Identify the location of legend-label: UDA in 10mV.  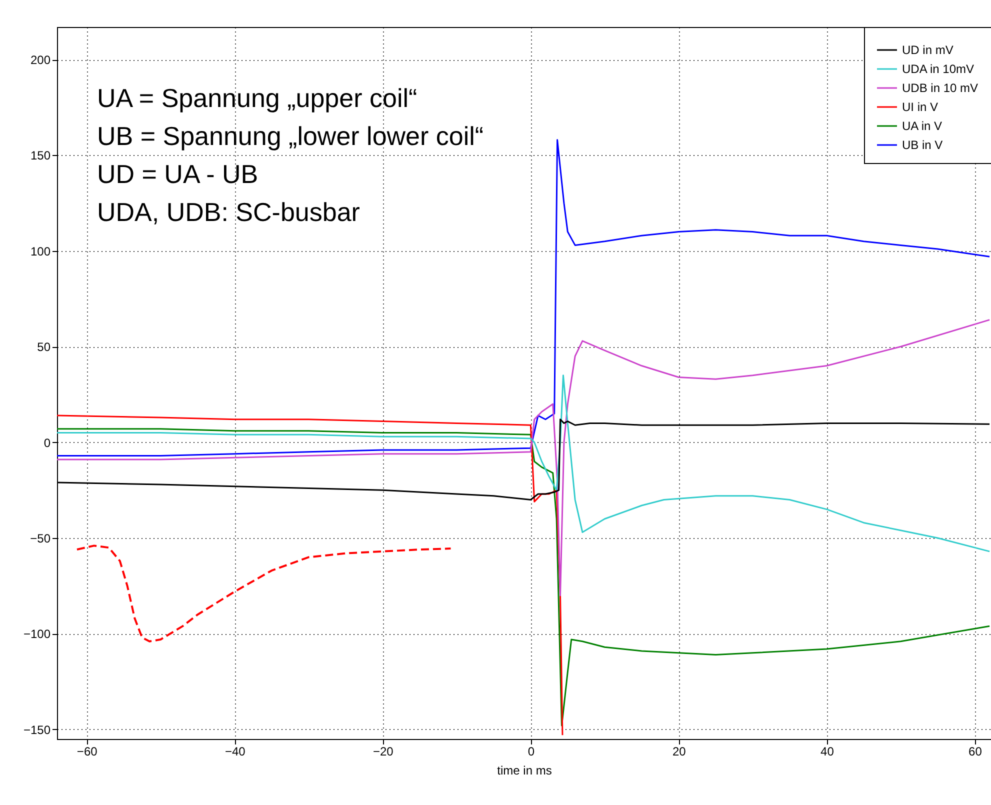
(938, 69).